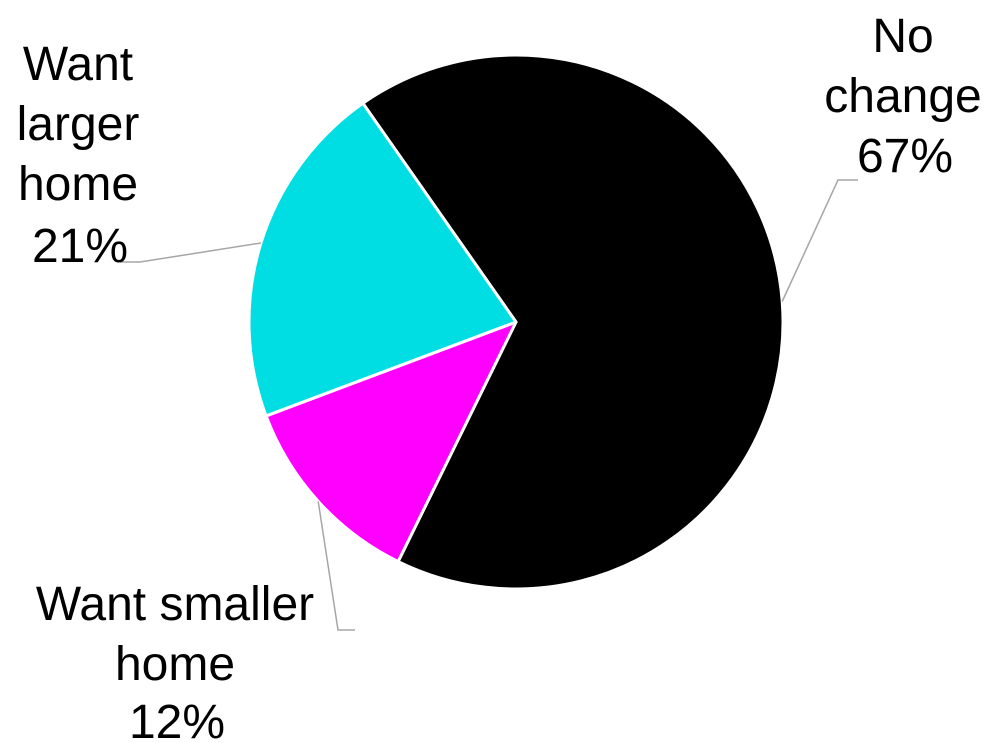  What do you see at coordinates (819, 240) in the screenshot?
I see `leader-line-no-change` at bounding box center [819, 240].